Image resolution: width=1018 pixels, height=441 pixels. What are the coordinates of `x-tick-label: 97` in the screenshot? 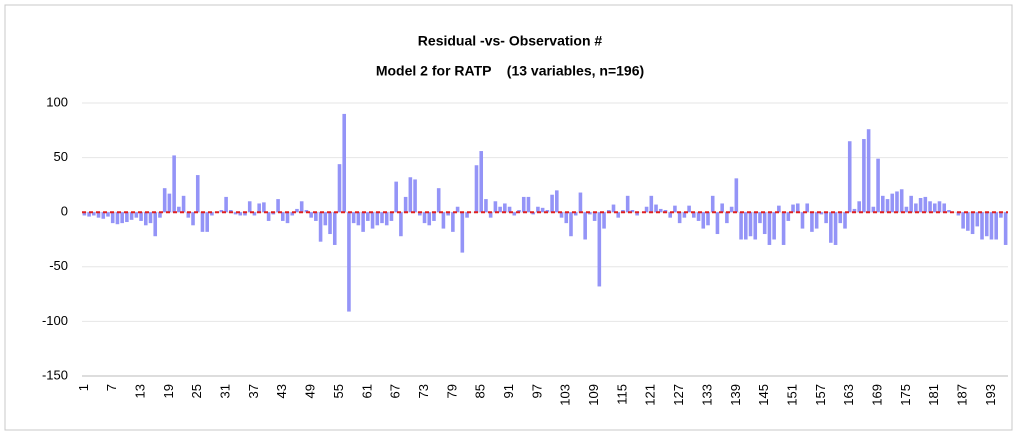 It's located at (536, 391).